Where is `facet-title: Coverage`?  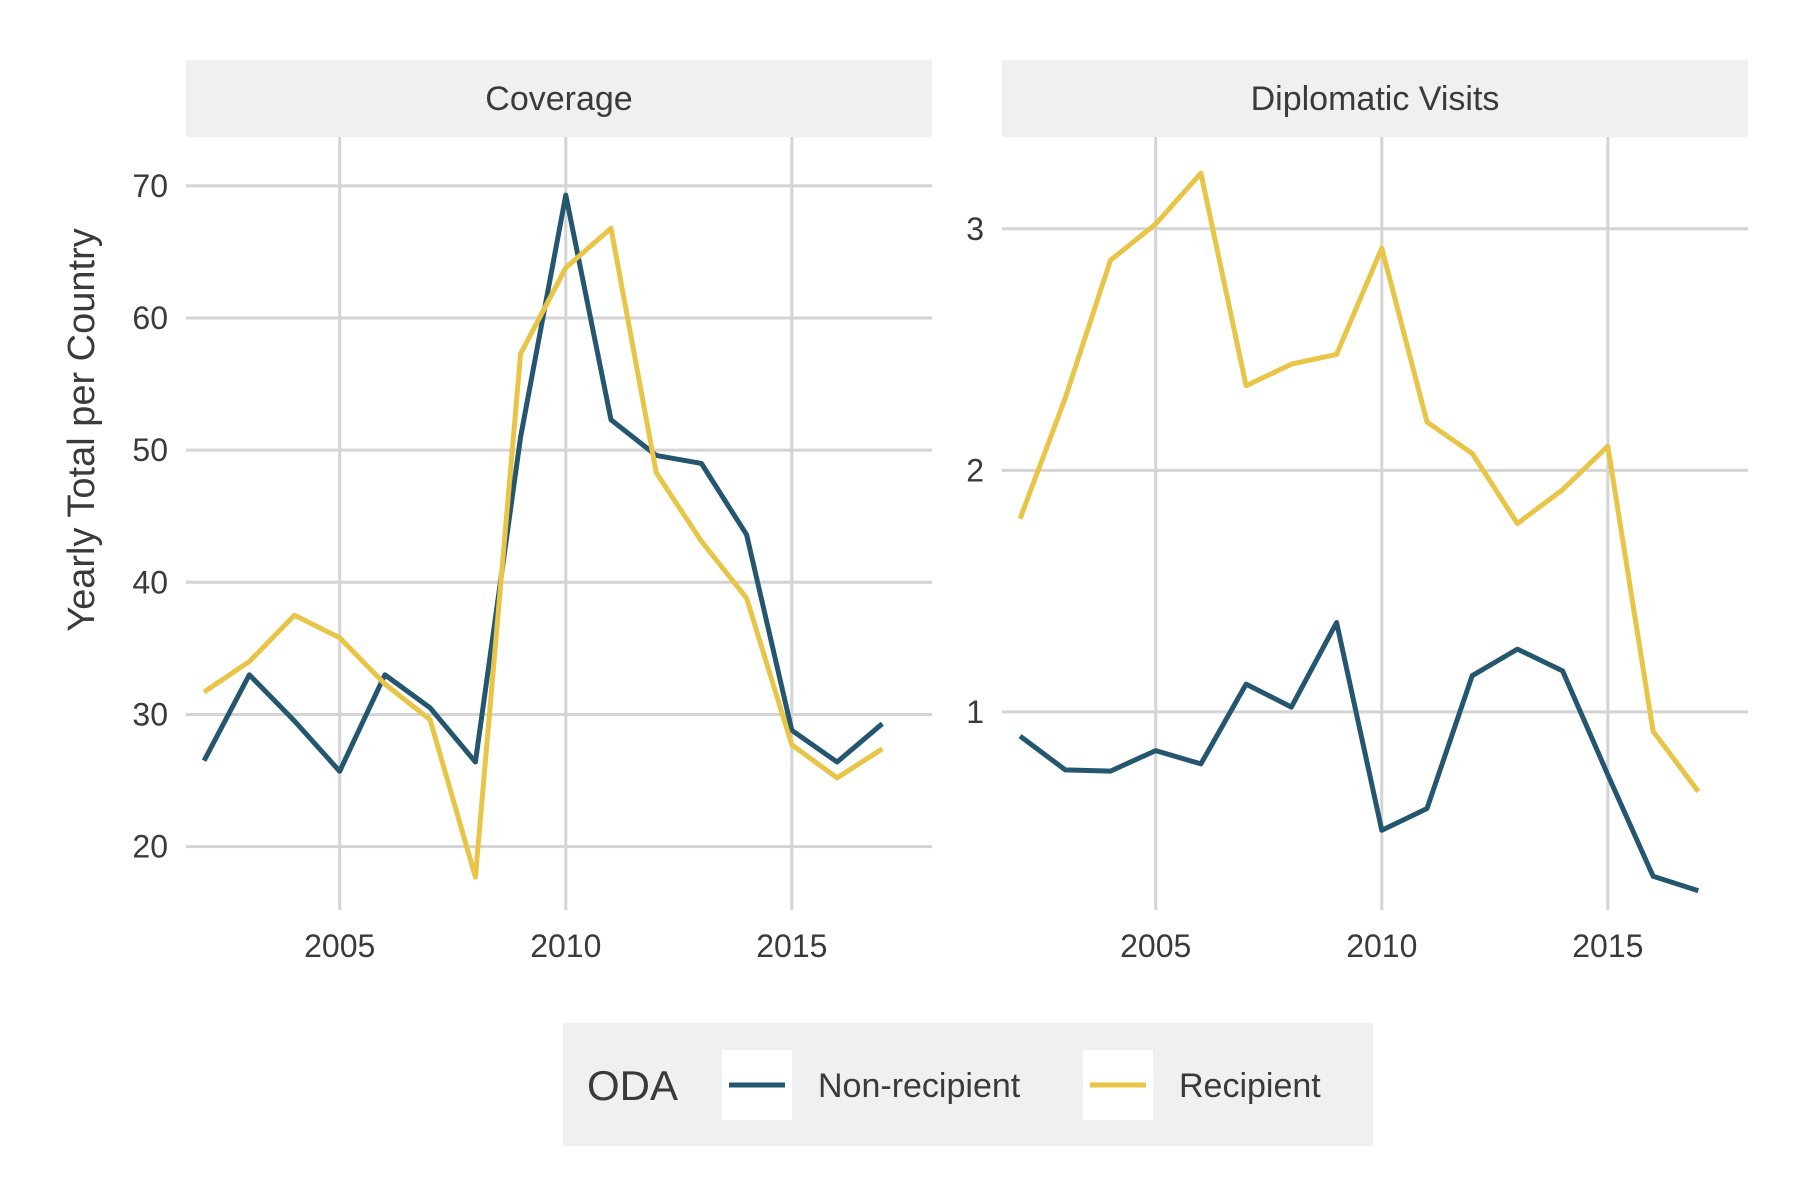
facet-title: Coverage is located at coordinates (558, 99).